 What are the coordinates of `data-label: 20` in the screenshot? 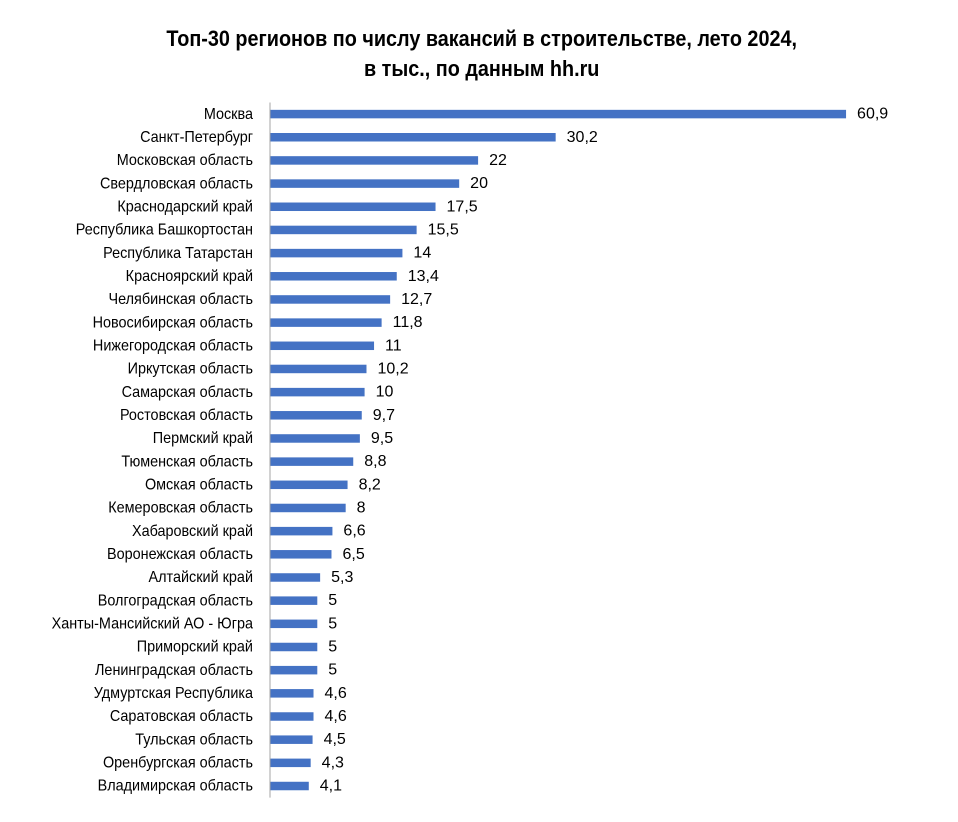 It's located at (479, 183).